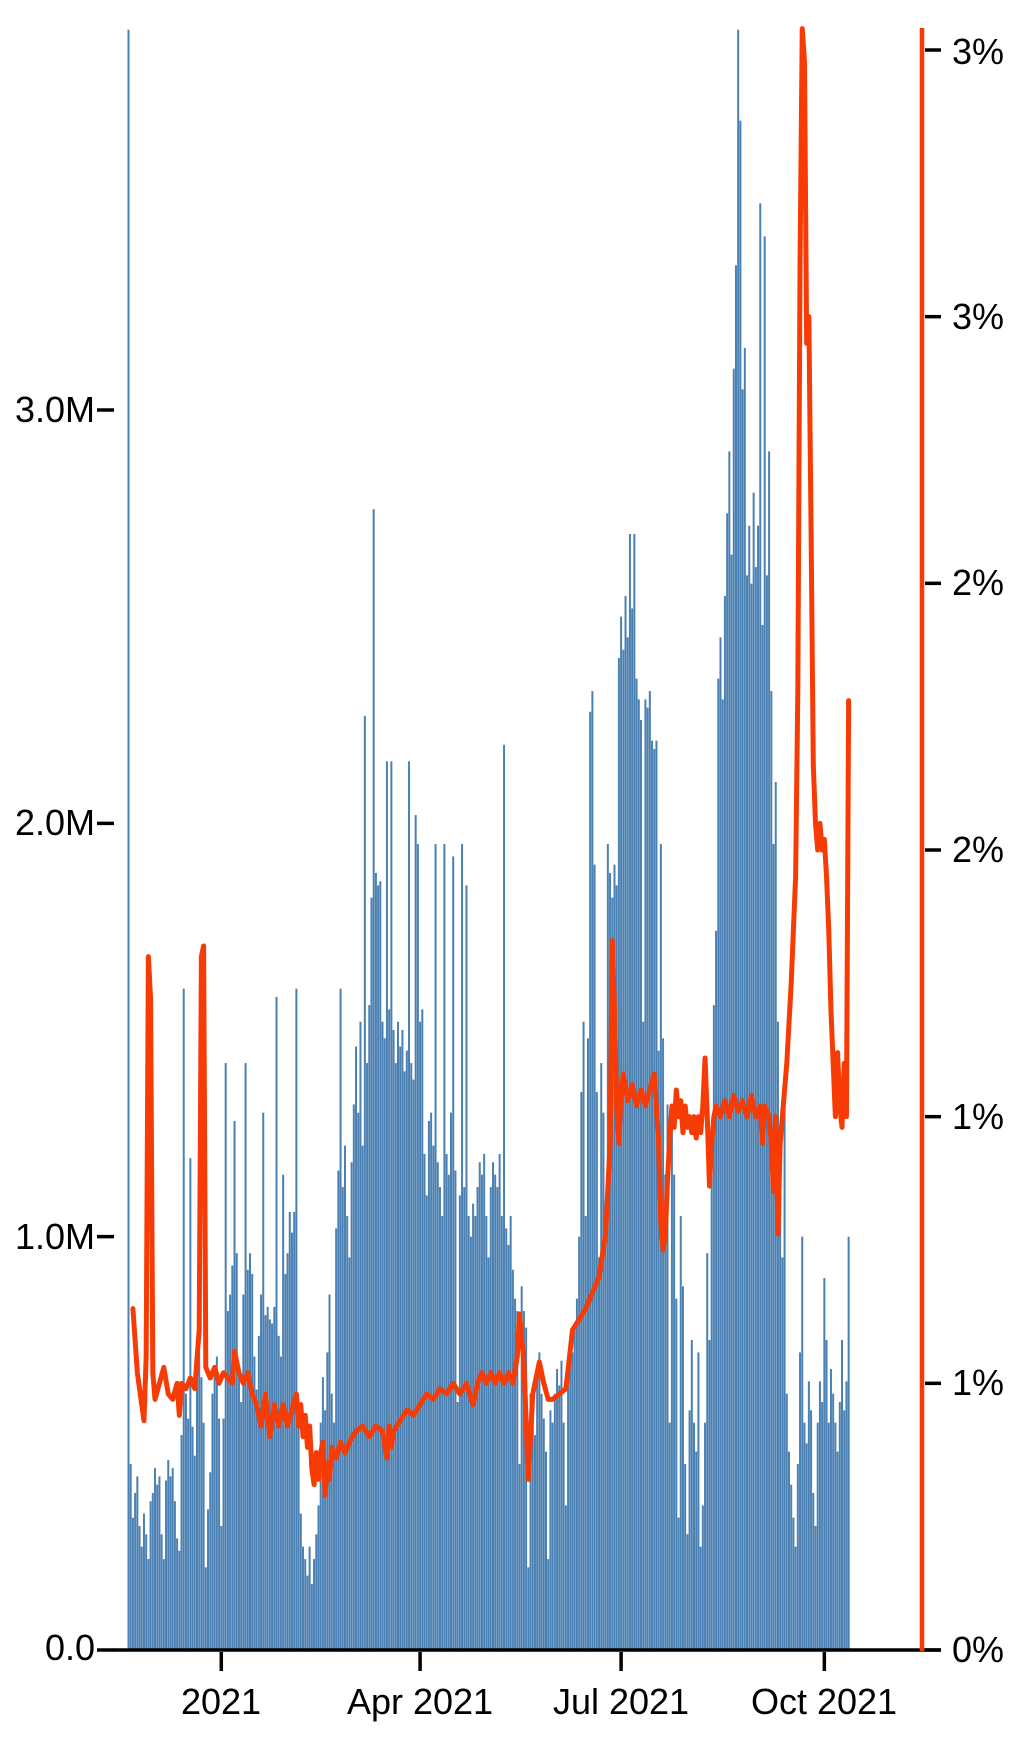  Describe the element at coordinates (978, 316) in the screenshot. I see `y-right-tick-label: 3%` at that location.